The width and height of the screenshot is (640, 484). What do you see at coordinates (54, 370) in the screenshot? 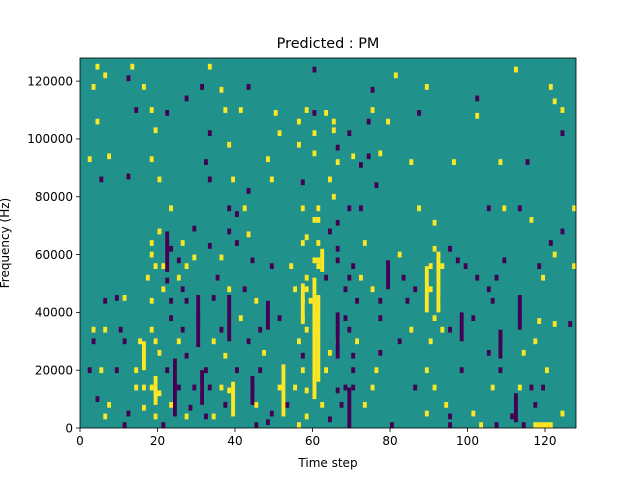
I see `y-tick-label: 20000` at bounding box center [54, 370].